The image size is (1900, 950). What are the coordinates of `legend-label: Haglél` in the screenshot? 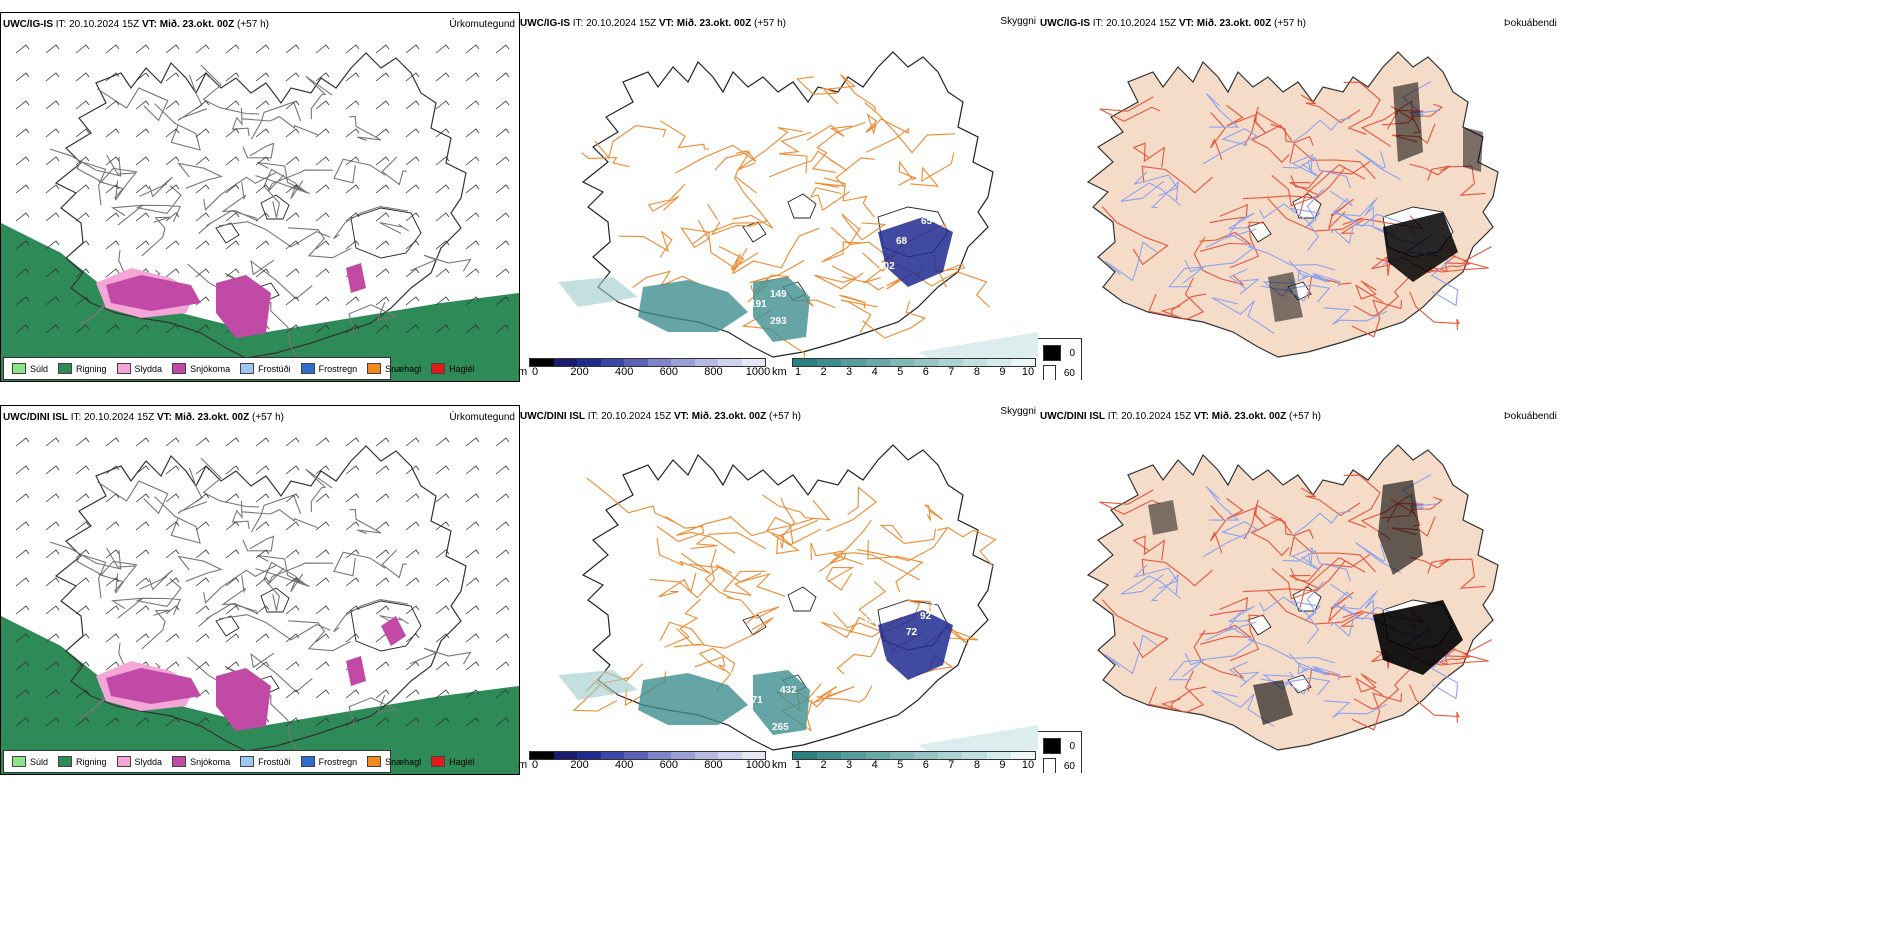 It's located at (462, 761).